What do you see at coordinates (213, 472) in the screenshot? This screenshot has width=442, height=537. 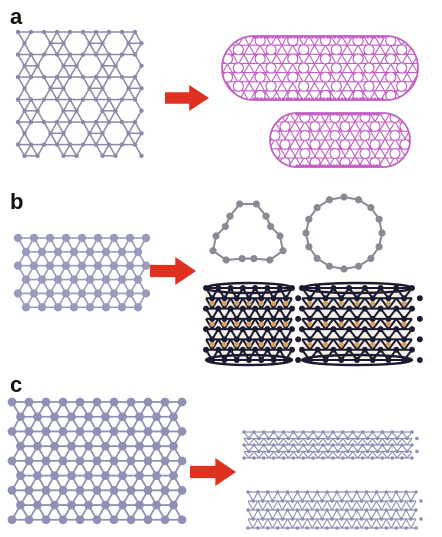 I see `panel-c-arrow` at bounding box center [213, 472].